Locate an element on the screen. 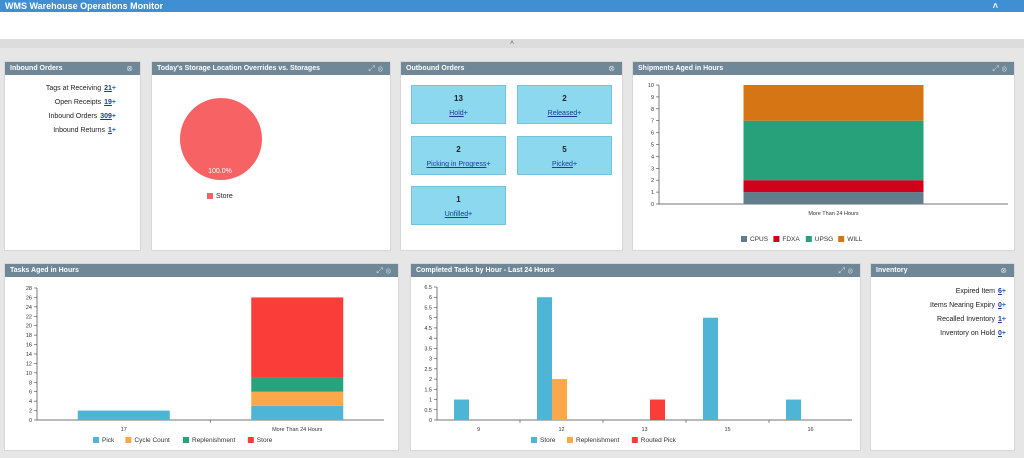 Image resolution: width=1024 pixels, height=458 pixels. outbound-tile: 2 Released+ is located at coordinates (564, 104).